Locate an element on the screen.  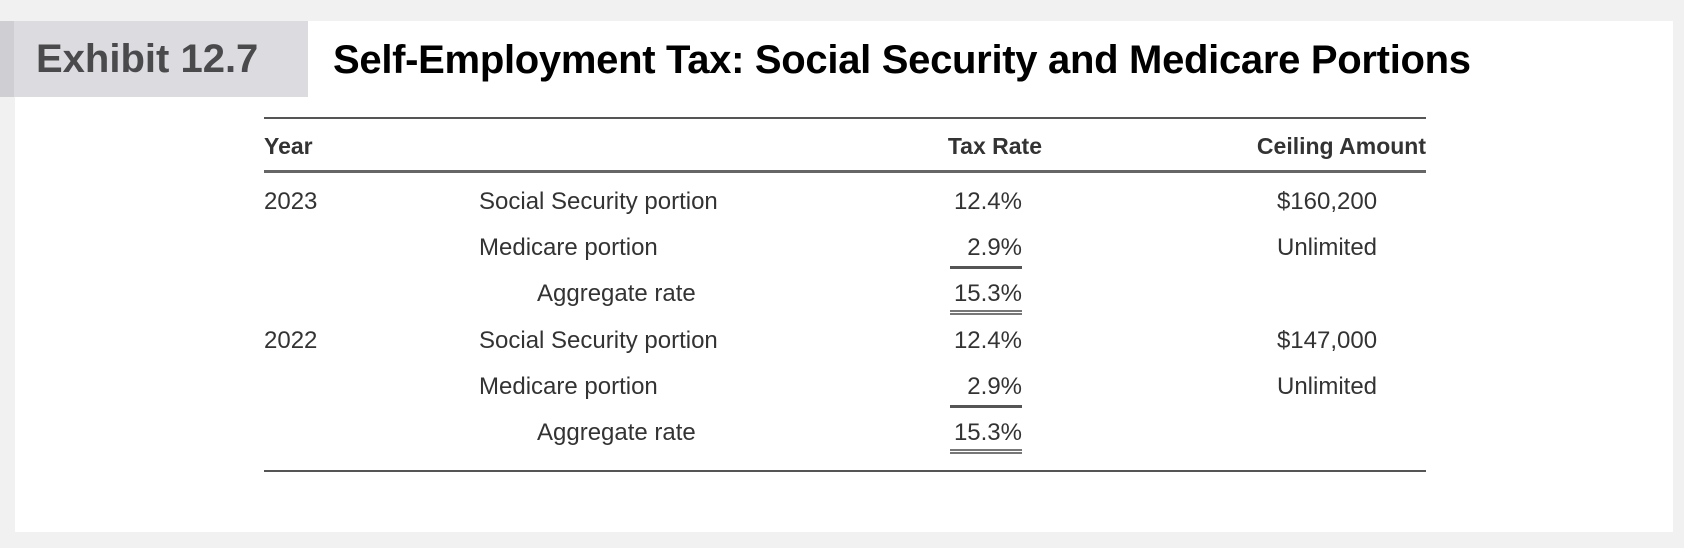
row-ceiling: $160,200 is located at coordinates (1327, 201).